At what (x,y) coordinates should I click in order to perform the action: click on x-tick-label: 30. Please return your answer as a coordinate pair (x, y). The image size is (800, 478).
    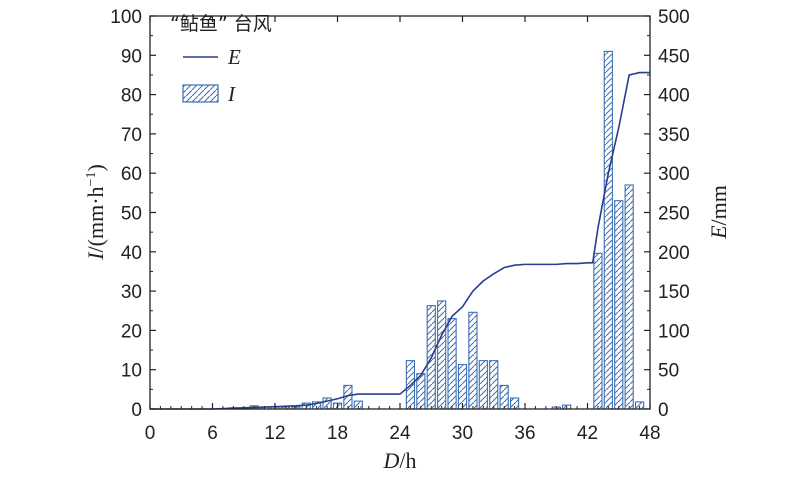
    Looking at the image, I should click on (462, 433).